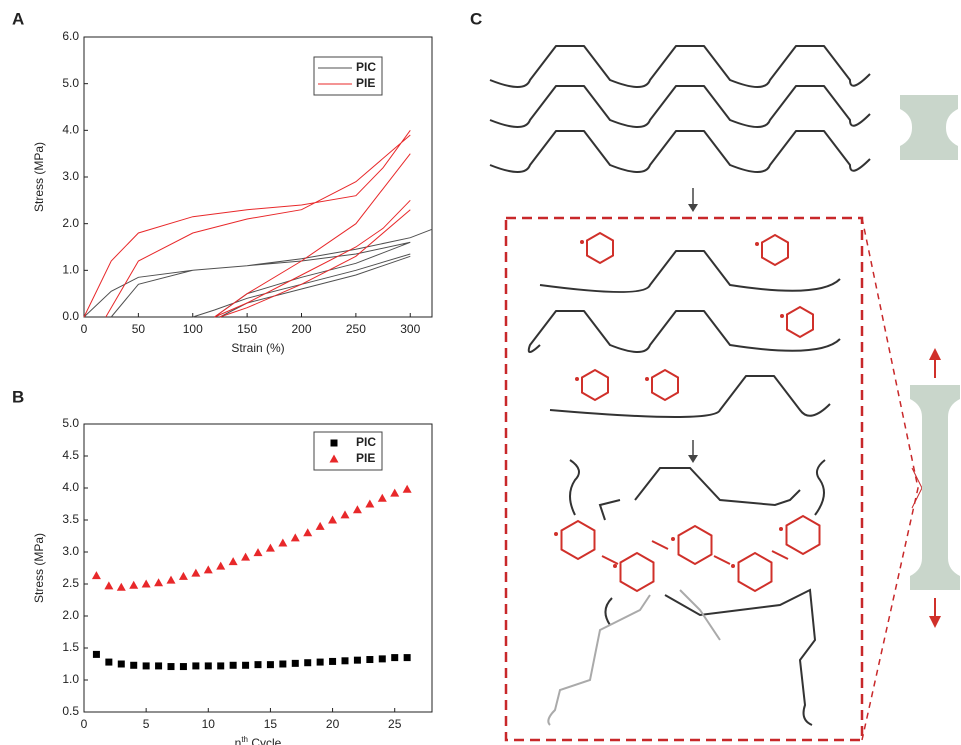  What do you see at coordinates (70, 711) in the screenshot?
I see `y-tick-label: 0.5` at bounding box center [70, 711].